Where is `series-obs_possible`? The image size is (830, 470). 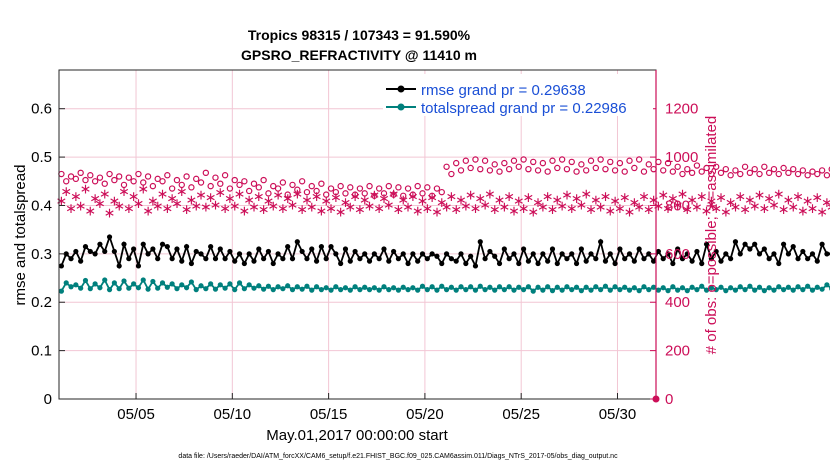 series-obs_possible is located at coordinates (444, 177).